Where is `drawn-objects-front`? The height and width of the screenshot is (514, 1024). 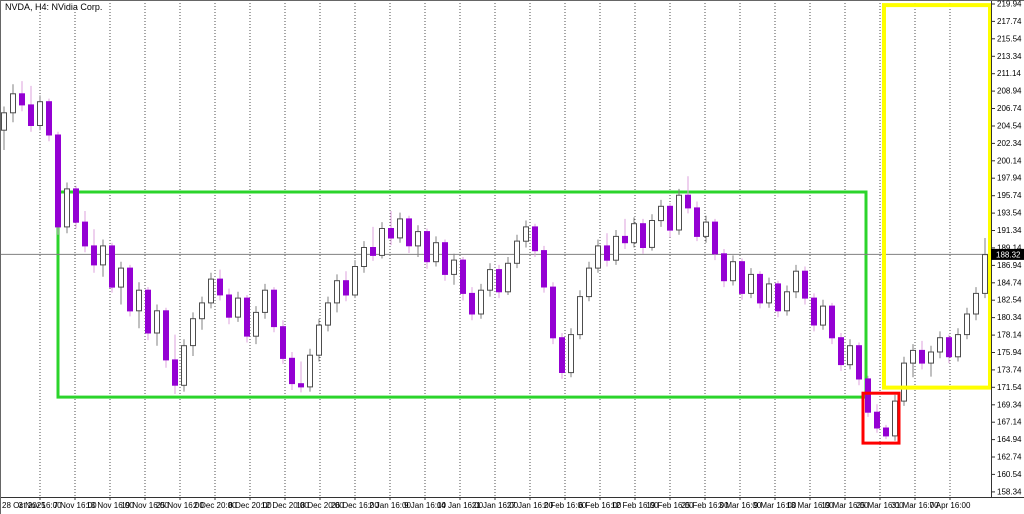
drawn-objects-front is located at coordinates (926, 224).